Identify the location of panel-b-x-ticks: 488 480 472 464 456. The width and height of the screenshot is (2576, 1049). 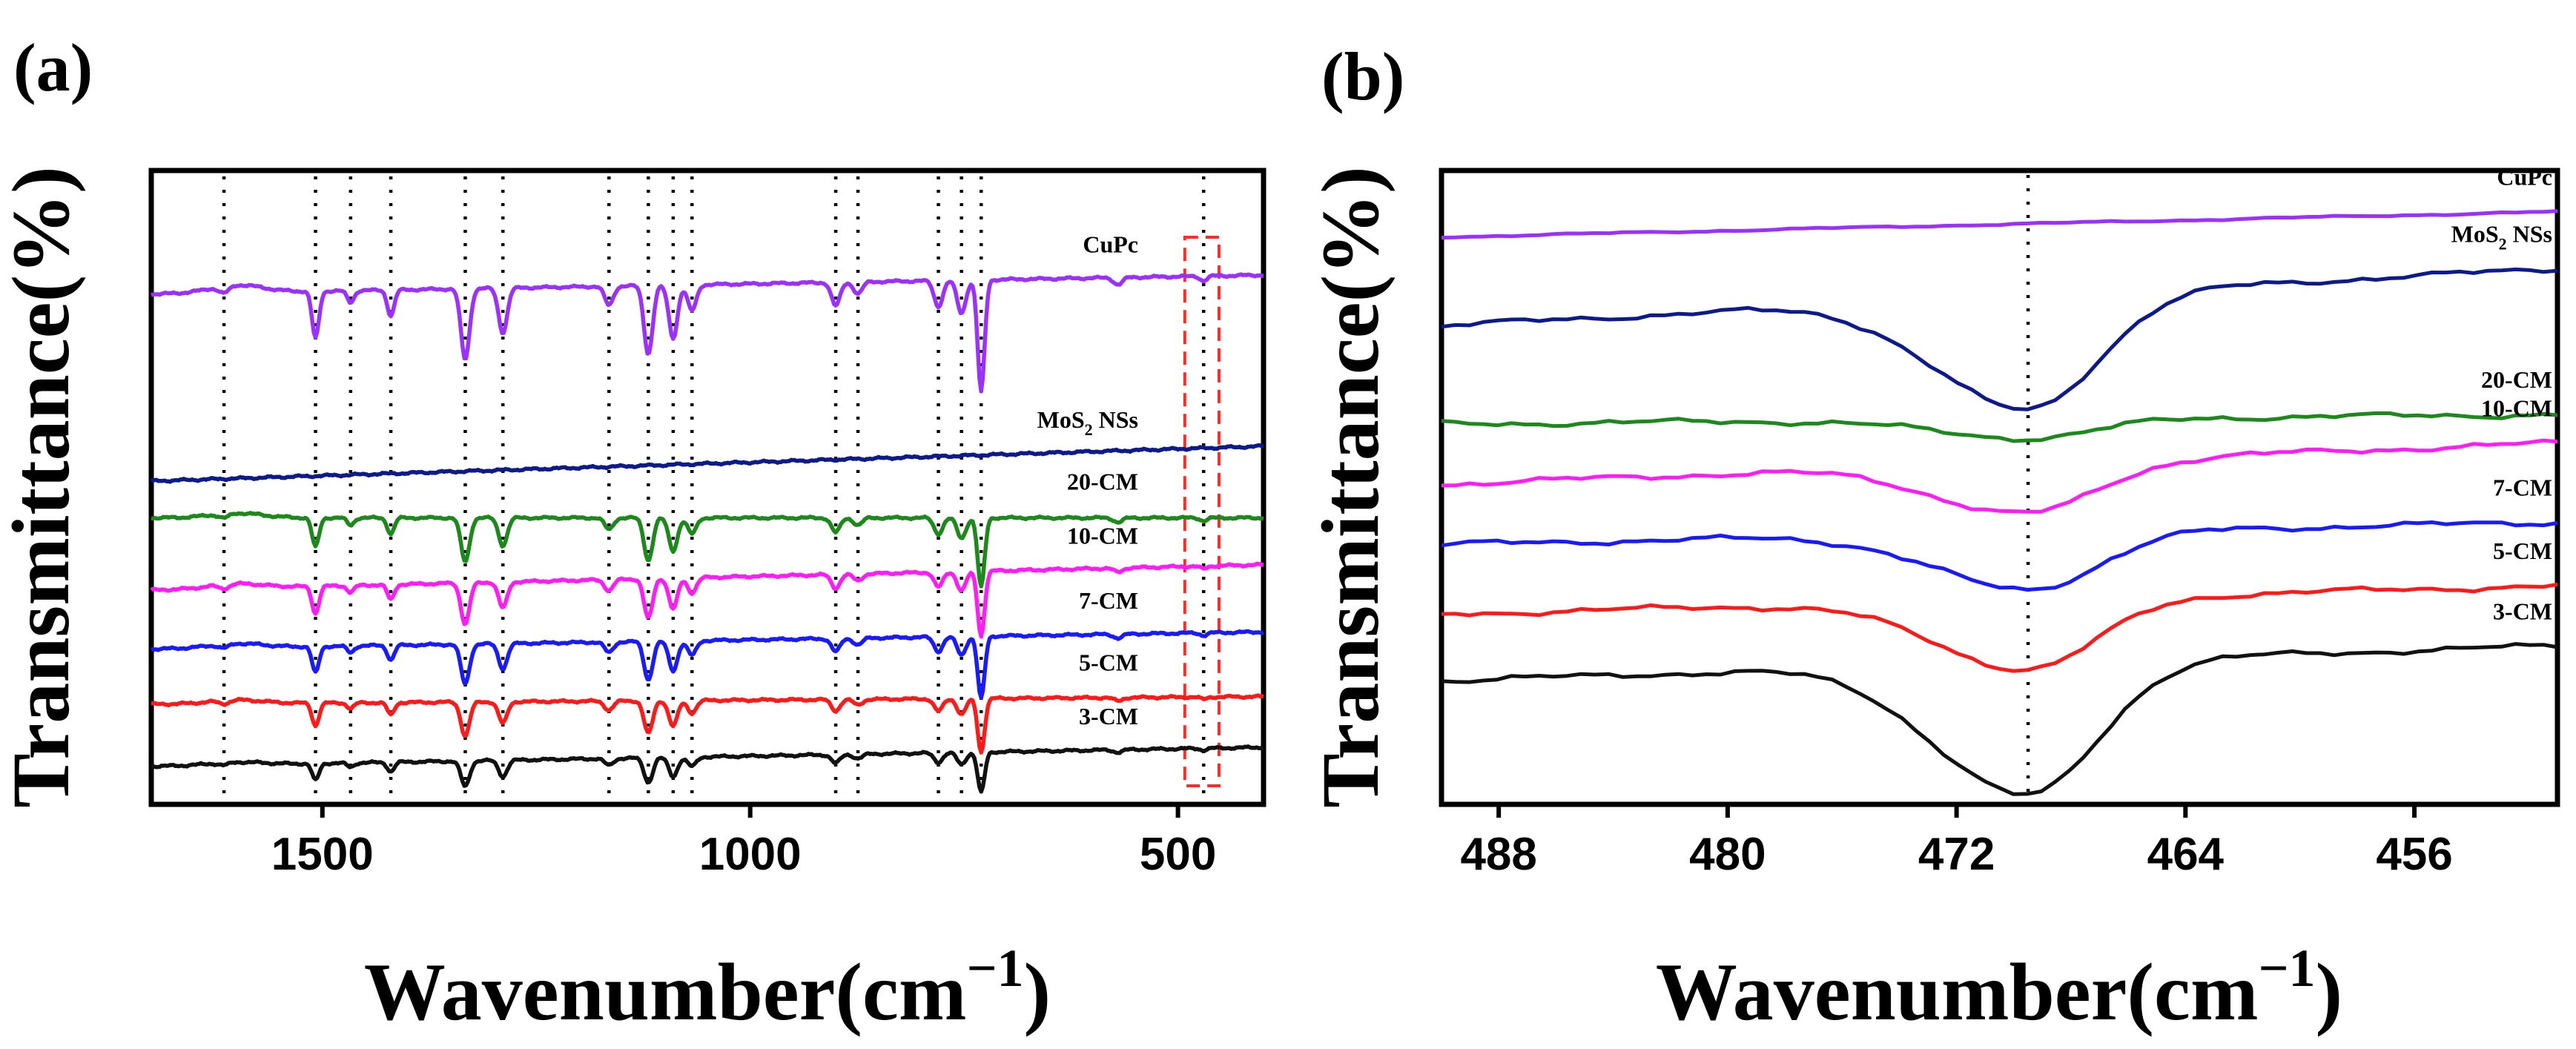
(1956, 842).